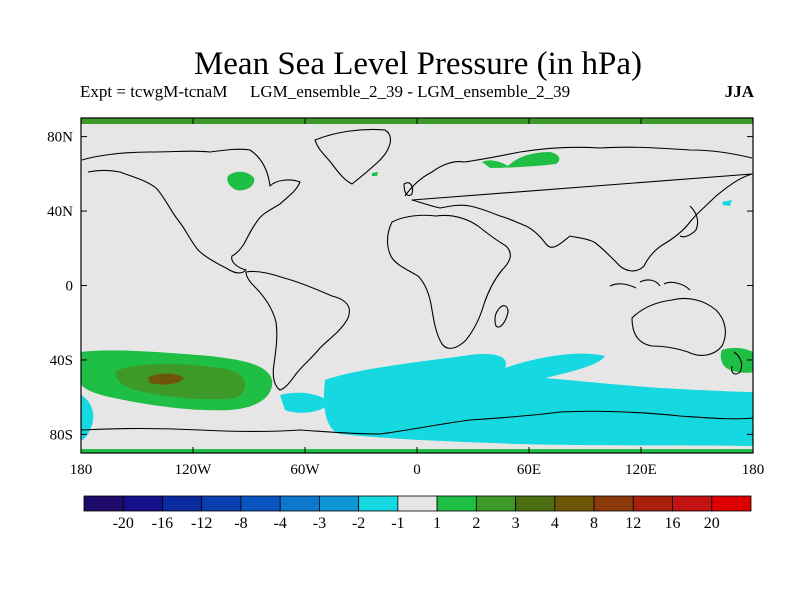 The height and width of the screenshot is (600, 800). I want to click on positive-anomaly-south-pacific-core, so click(180, 382).